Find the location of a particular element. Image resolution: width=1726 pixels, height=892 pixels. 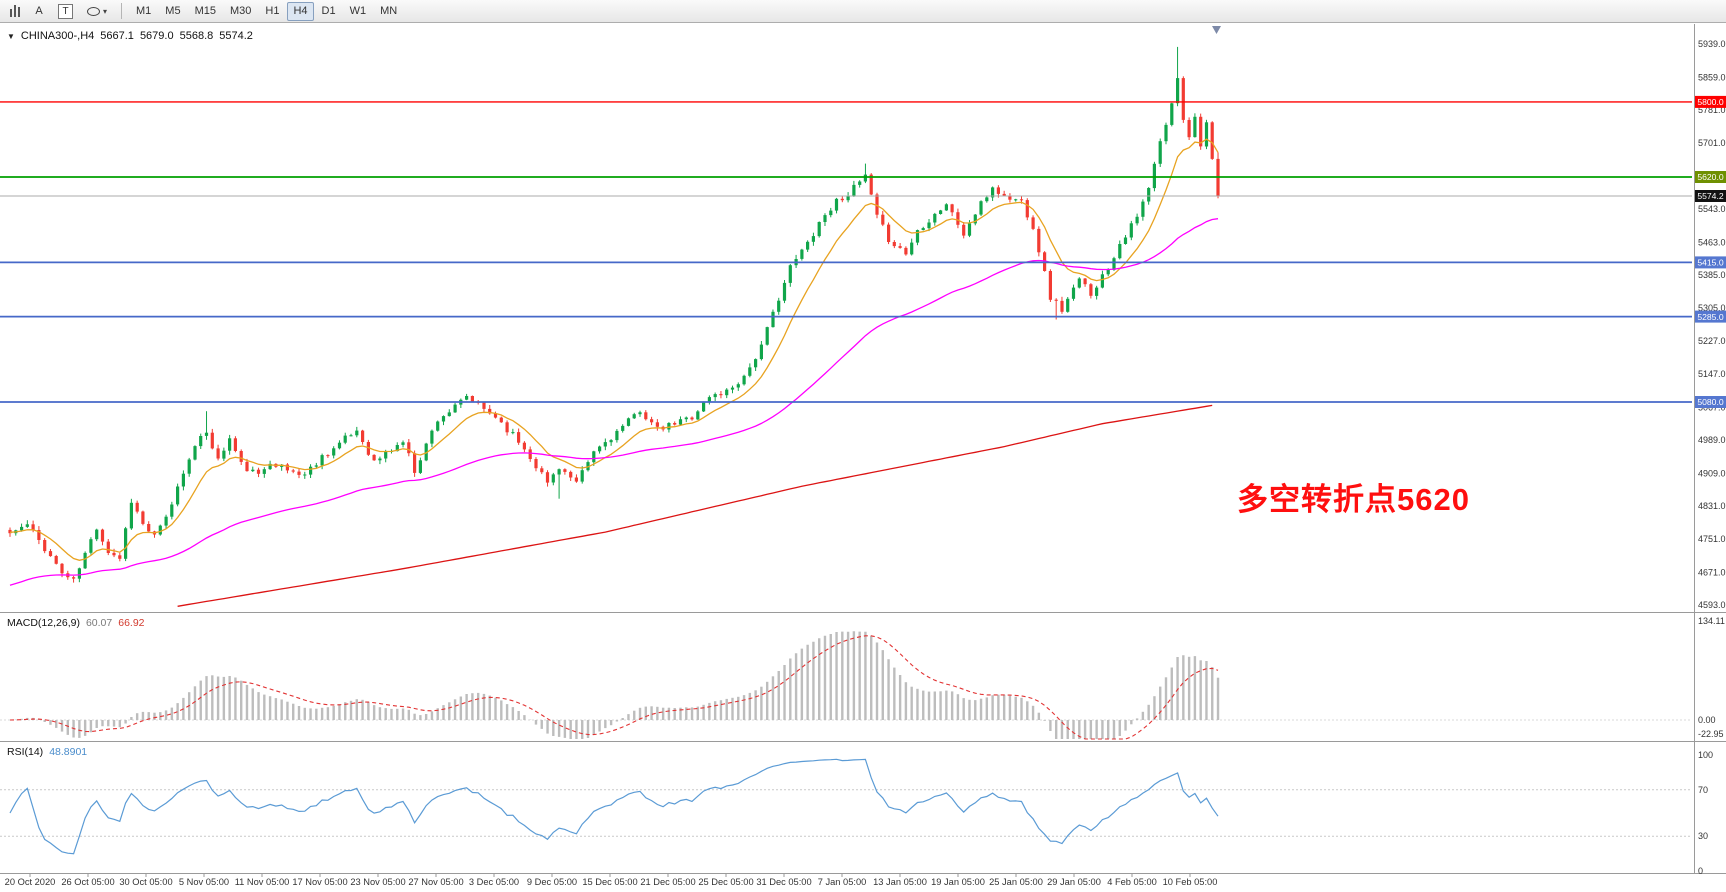

timeframe-button-m1: M1 is located at coordinates (143, 11).